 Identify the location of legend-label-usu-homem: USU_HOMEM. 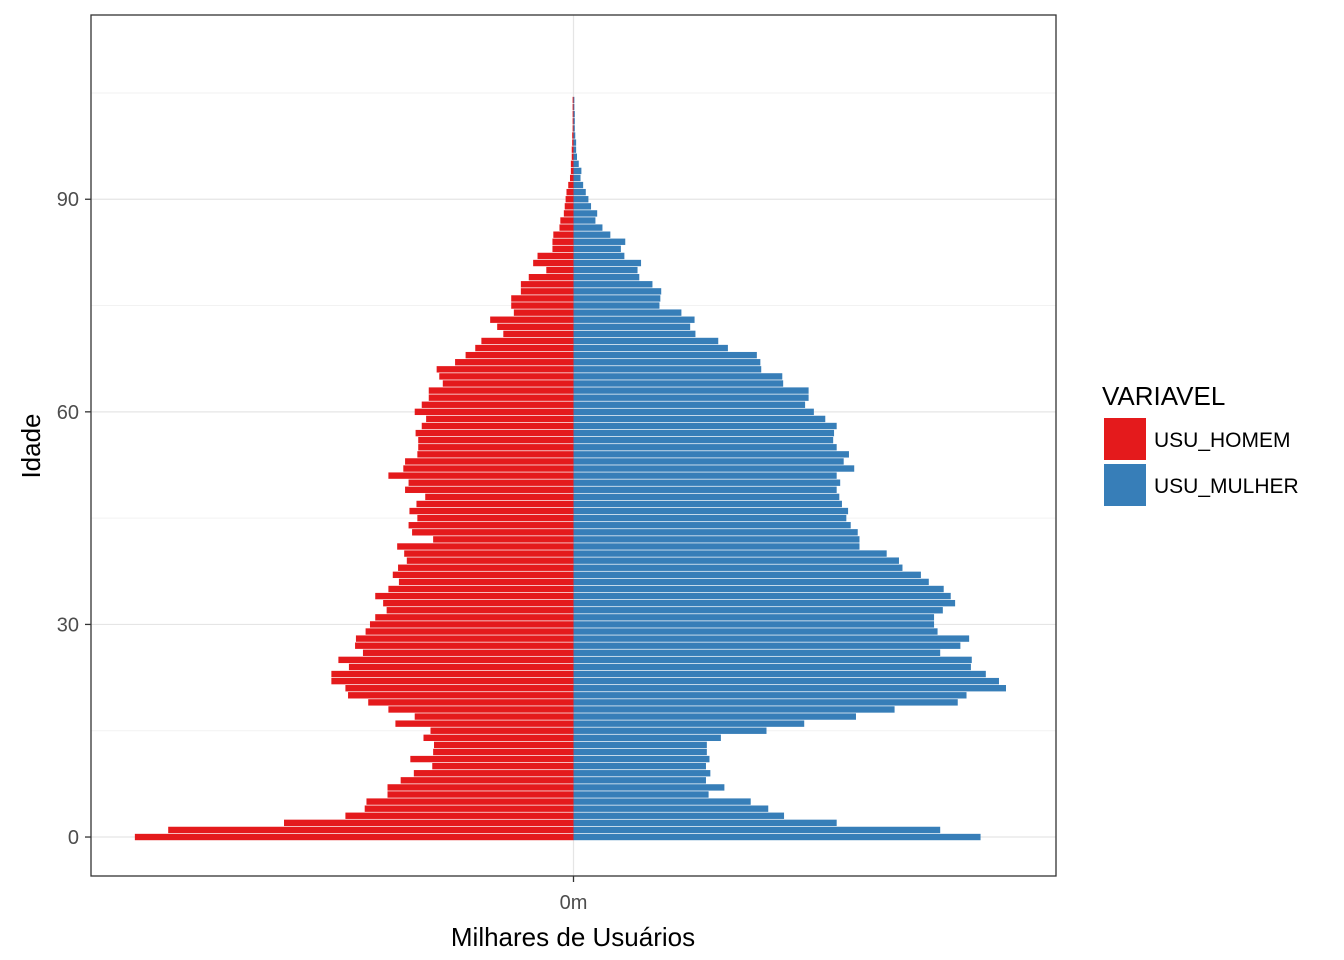
(1222, 440).